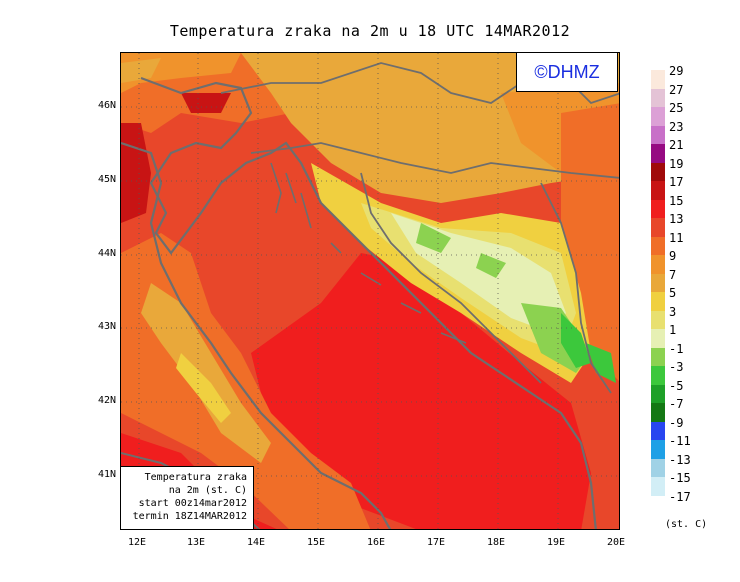 Image resolution: width=740 pixels, height=582 pixels. What do you see at coordinates (106, 474) in the screenshot?
I see `lat-label-41n: 41N` at bounding box center [106, 474].